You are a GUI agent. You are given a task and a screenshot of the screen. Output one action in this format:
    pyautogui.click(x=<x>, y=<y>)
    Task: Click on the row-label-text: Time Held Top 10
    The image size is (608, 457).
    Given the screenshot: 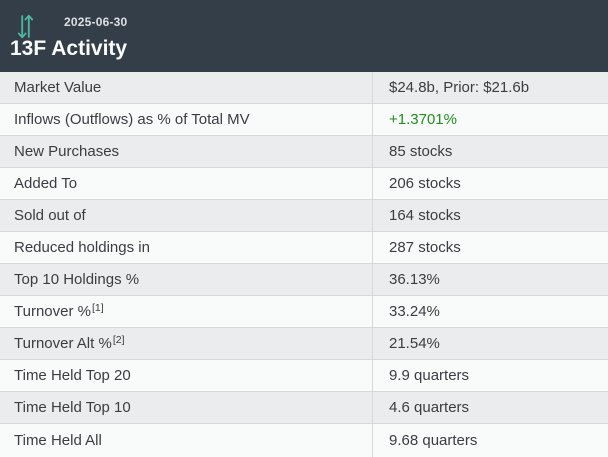 What is the action you would take?
    pyautogui.click(x=72, y=407)
    